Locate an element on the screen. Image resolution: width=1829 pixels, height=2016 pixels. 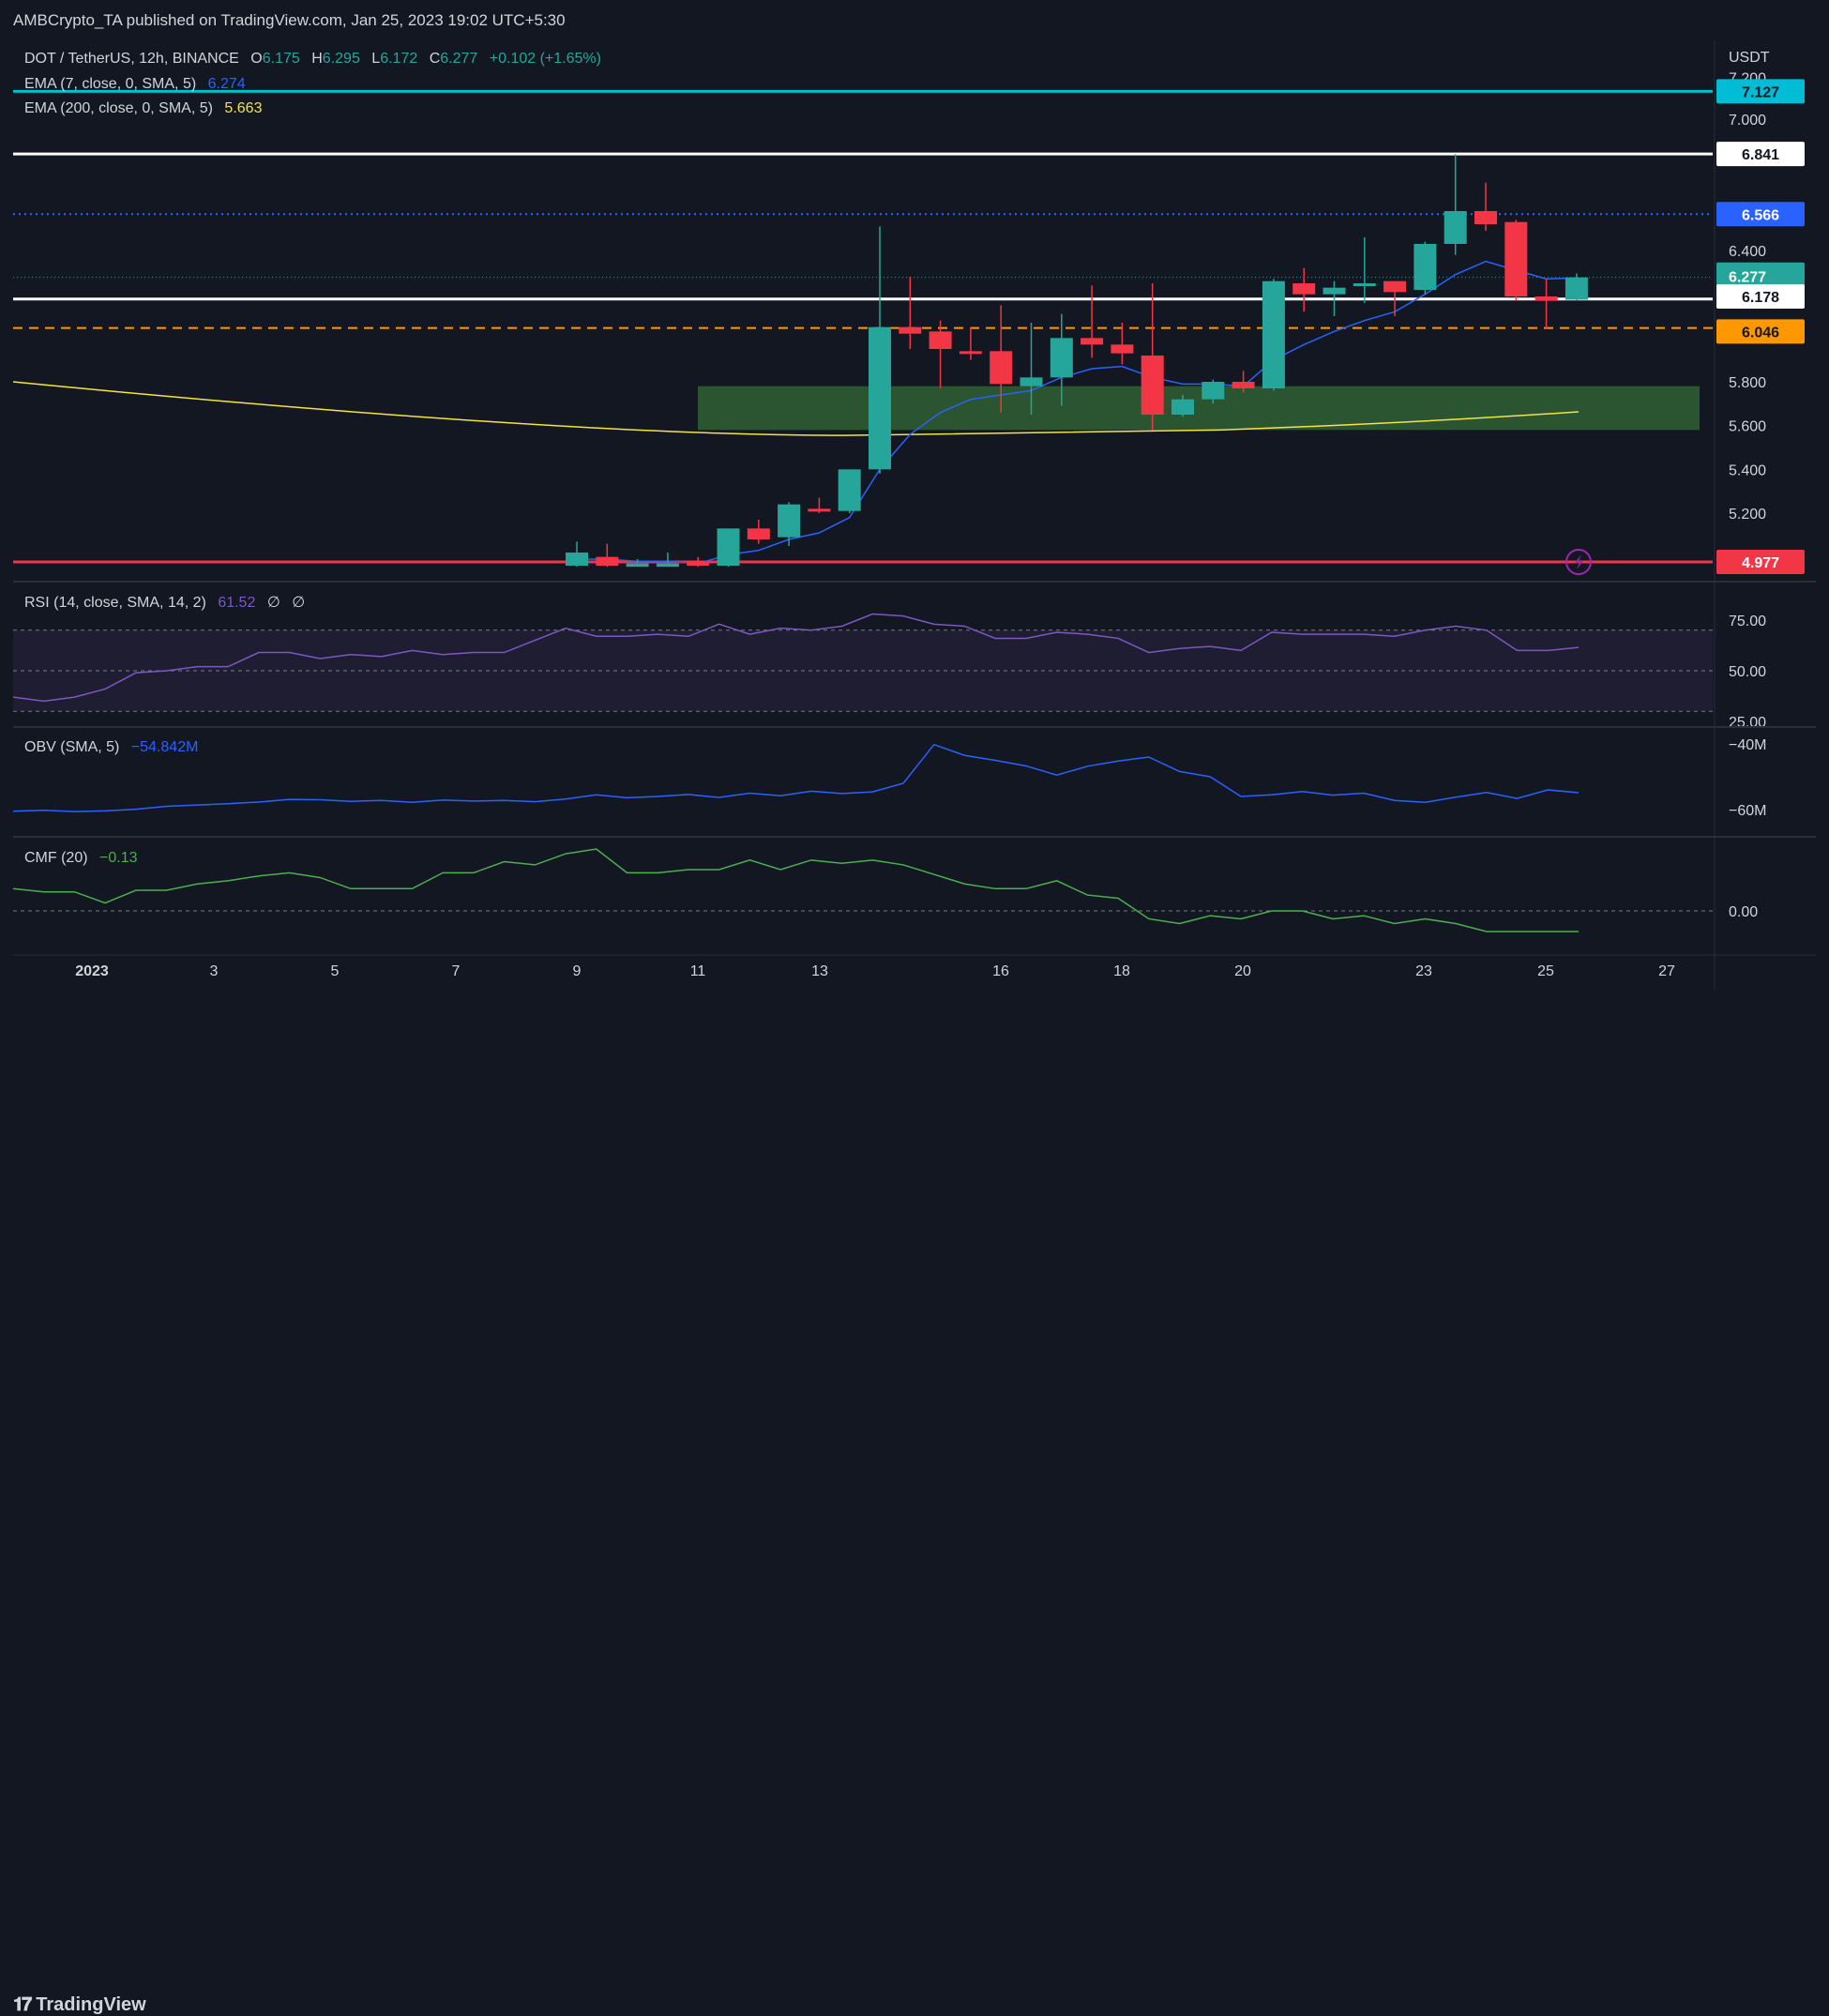
tradingview-logo: 𝟏𝟕 TradingView is located at coordinates (80, 2005).